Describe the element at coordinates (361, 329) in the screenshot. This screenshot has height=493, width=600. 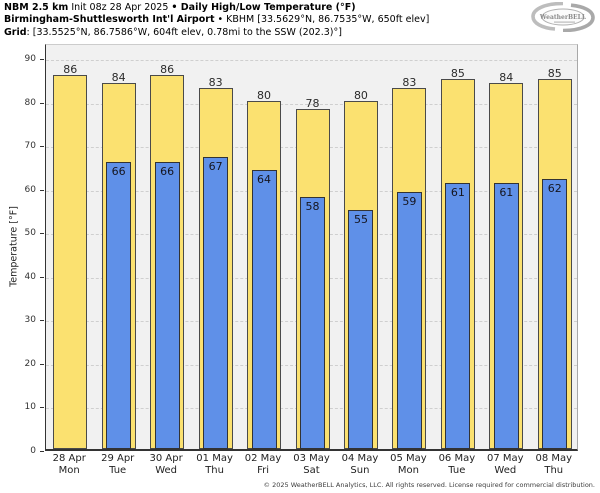
I see `low-temp-bar: 55` at that location.